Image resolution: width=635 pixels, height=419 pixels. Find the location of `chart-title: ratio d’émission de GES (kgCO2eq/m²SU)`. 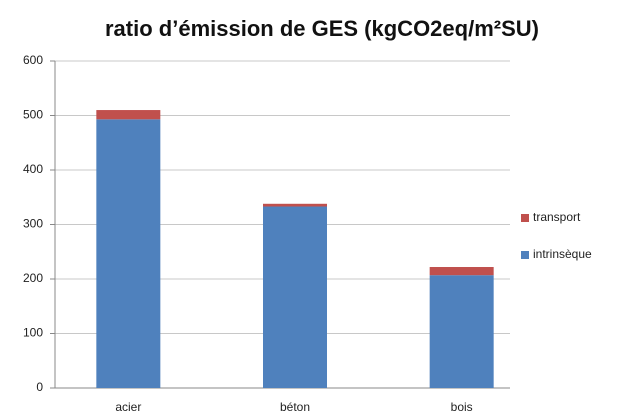

chart-title: ratio d’émission de GES (kgCO2eq/m²SU) is located at coordinates (322, 28).